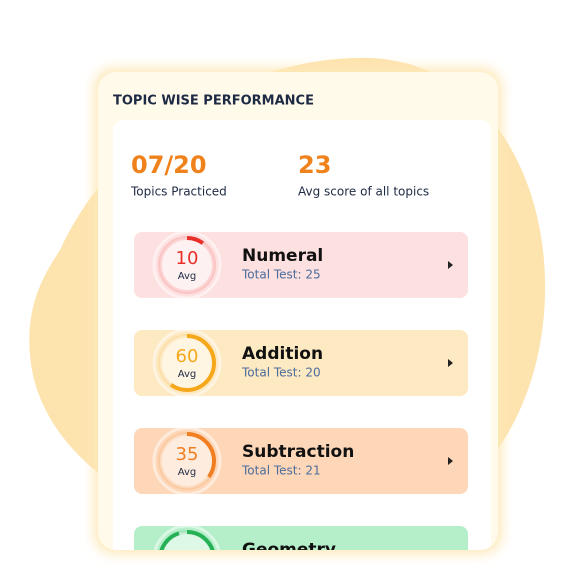 The height and width of the screenshot is (584, 573). I want to click on score-value: 95, so click(187, 558).